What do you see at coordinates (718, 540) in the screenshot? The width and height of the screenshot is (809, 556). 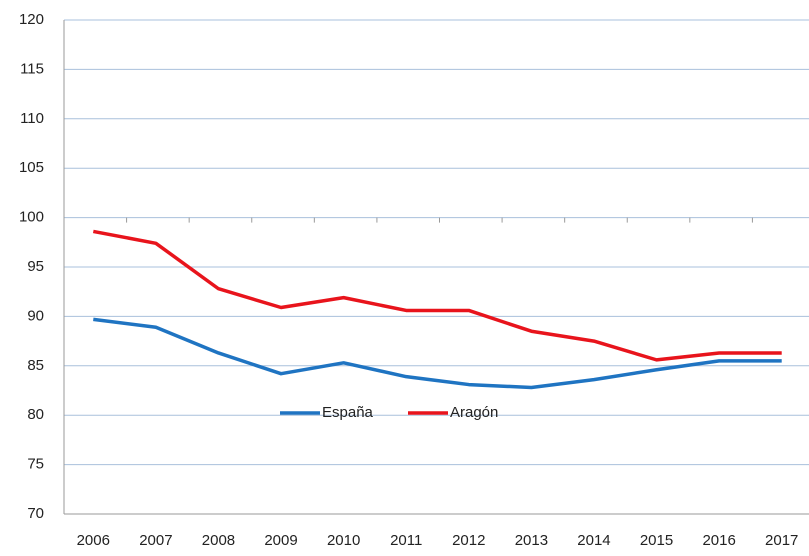 I see `x-tick-label: 2016` at bounding box center [718, 540].